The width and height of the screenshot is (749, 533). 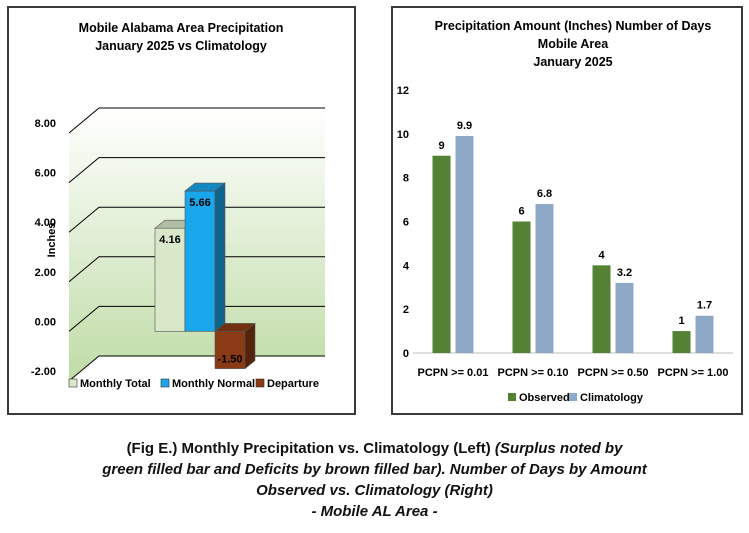 I want to click on bar-departure: -1.50, so click(x=235, y=346).